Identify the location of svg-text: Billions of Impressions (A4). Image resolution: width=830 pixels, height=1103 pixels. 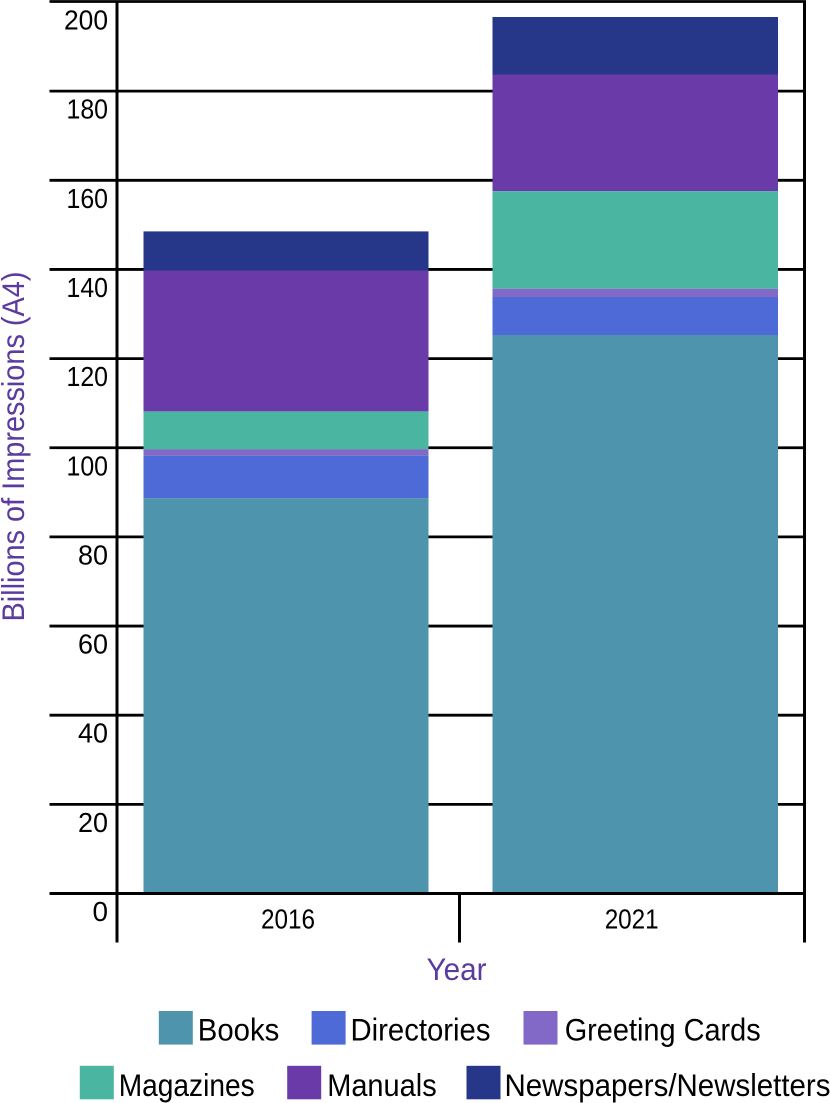
(15, 447).